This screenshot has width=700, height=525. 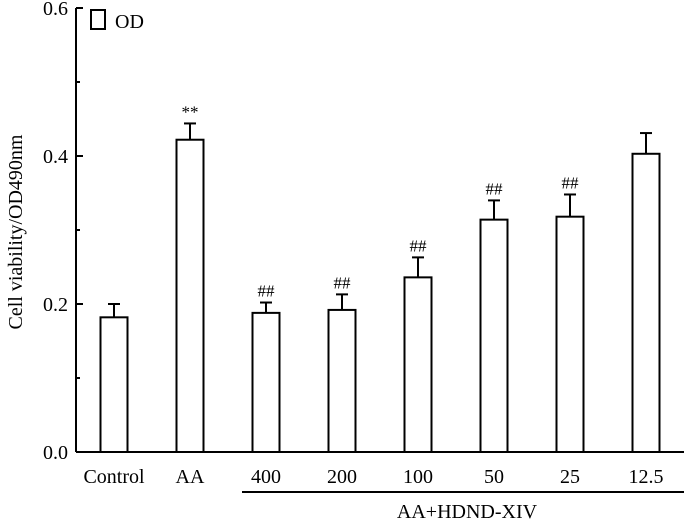 I want to click on y-tick-label: 0.0, so click(x=55, y=453).